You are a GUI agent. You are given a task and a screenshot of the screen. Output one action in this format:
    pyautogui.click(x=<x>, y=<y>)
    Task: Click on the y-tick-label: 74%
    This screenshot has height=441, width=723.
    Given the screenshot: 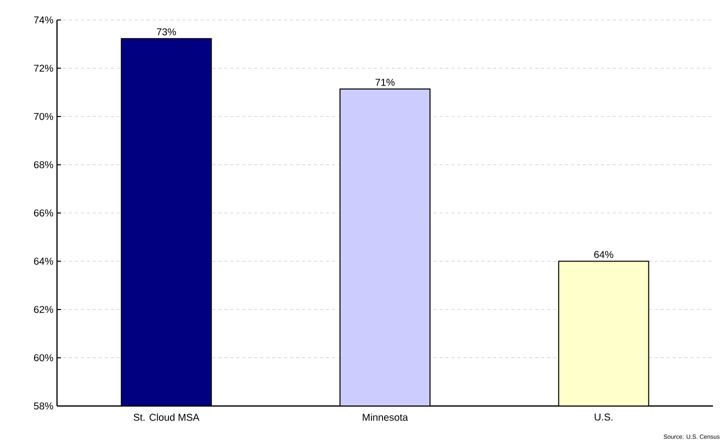 What is the action you would take?
    pyautogui.click(x=44, y=20)
    